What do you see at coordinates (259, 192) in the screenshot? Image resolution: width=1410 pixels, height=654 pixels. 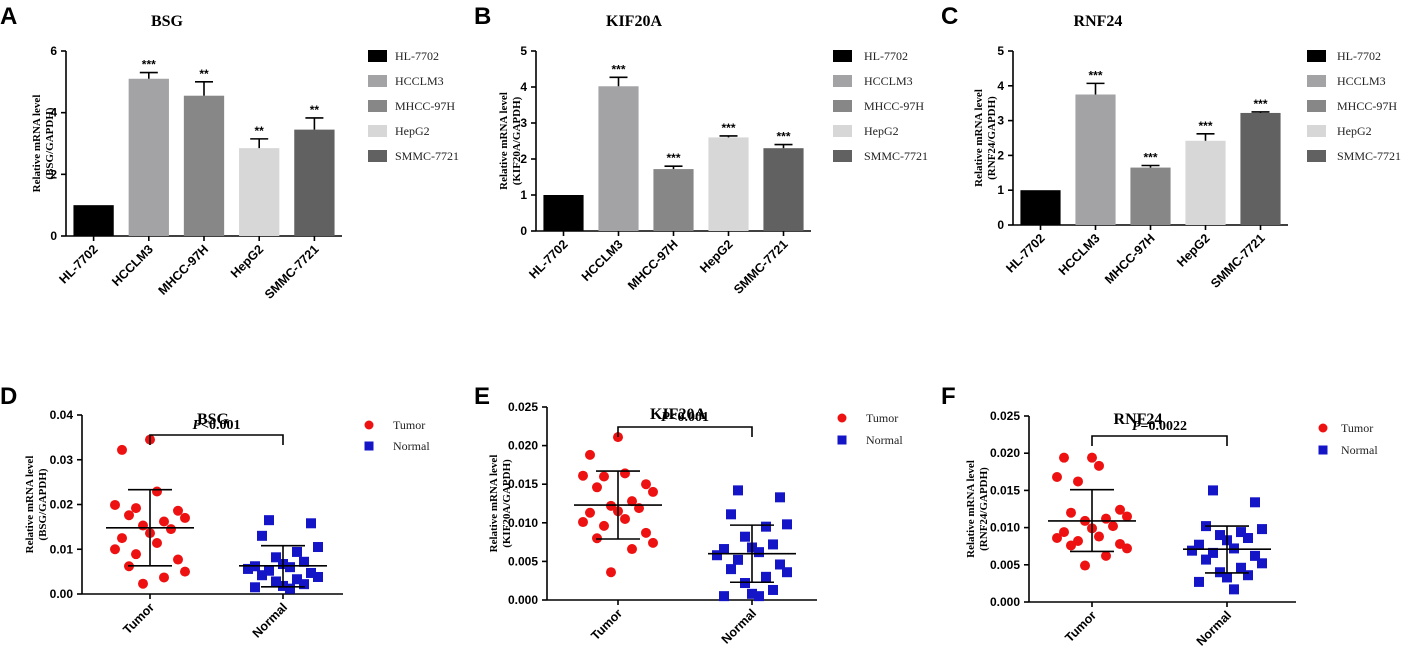 I see `bar-hepg2` at bounding box center [259, 192].